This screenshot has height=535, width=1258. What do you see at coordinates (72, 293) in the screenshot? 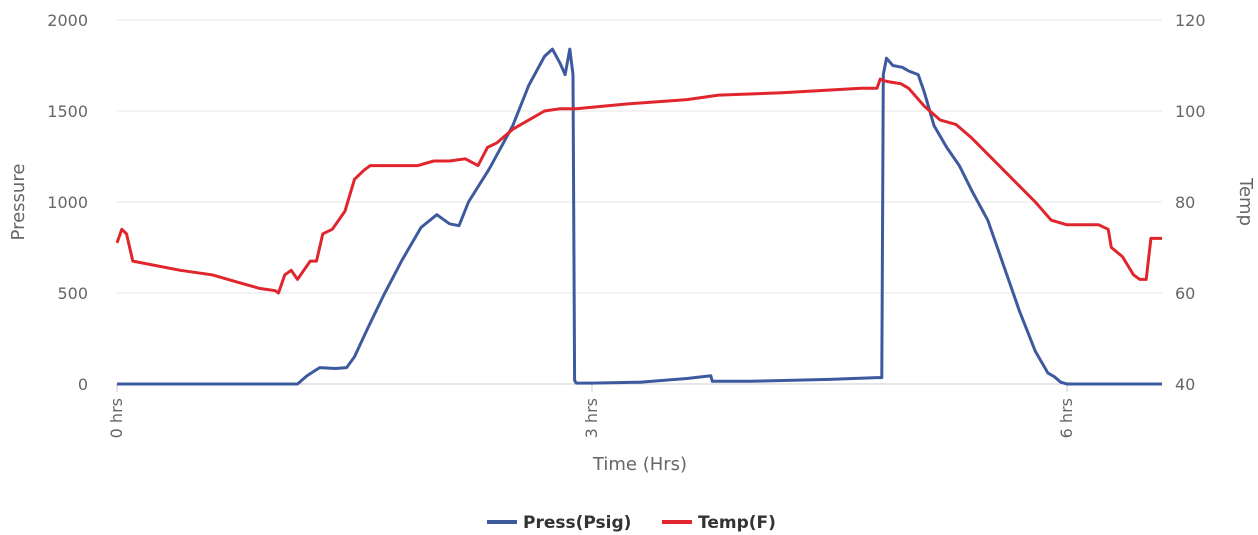
I see `y-left-tick-label: 500` at bounding box center [72, 293].